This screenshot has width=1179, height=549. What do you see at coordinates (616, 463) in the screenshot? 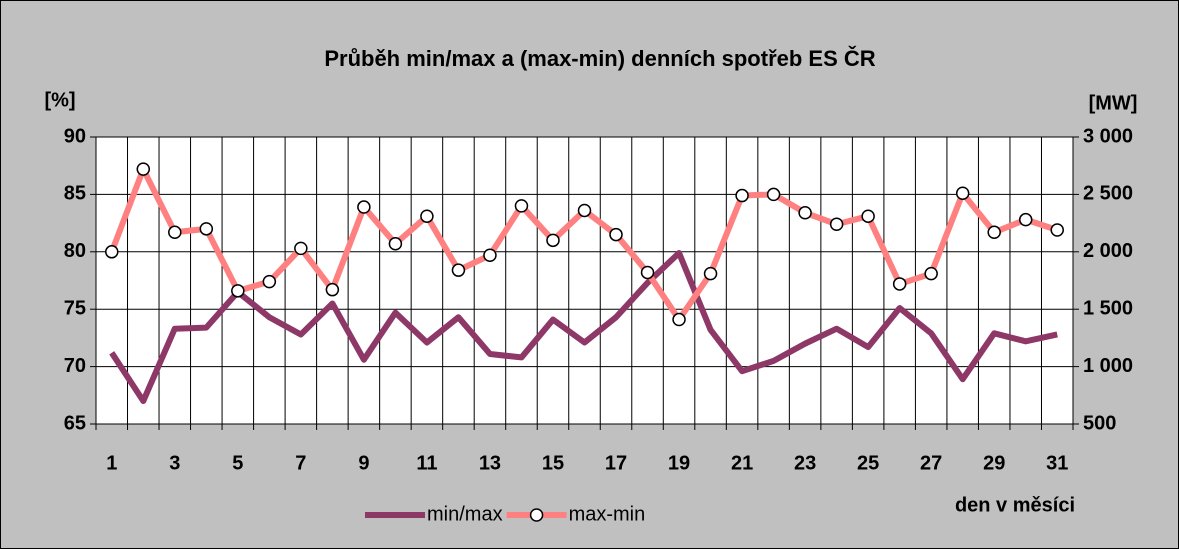
I see `x-tick-label: 17` at bounding box center [616, 463].